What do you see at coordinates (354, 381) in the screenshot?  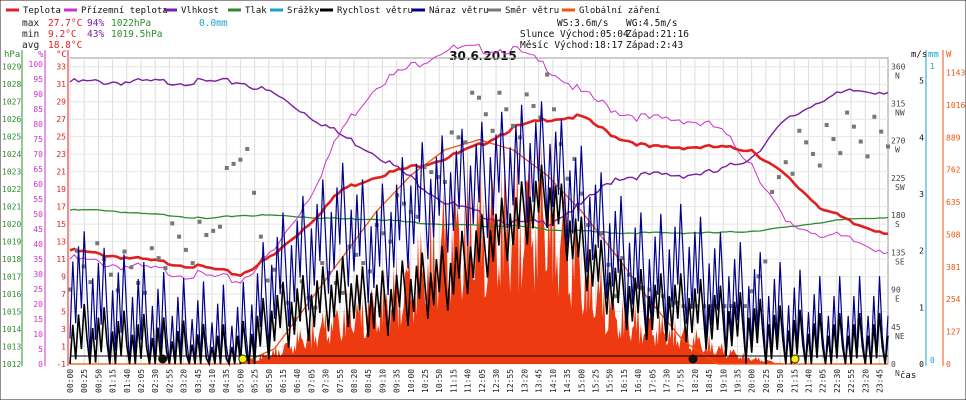 I see `time-tick-label: 08:20` at bounding box center [354, 381].